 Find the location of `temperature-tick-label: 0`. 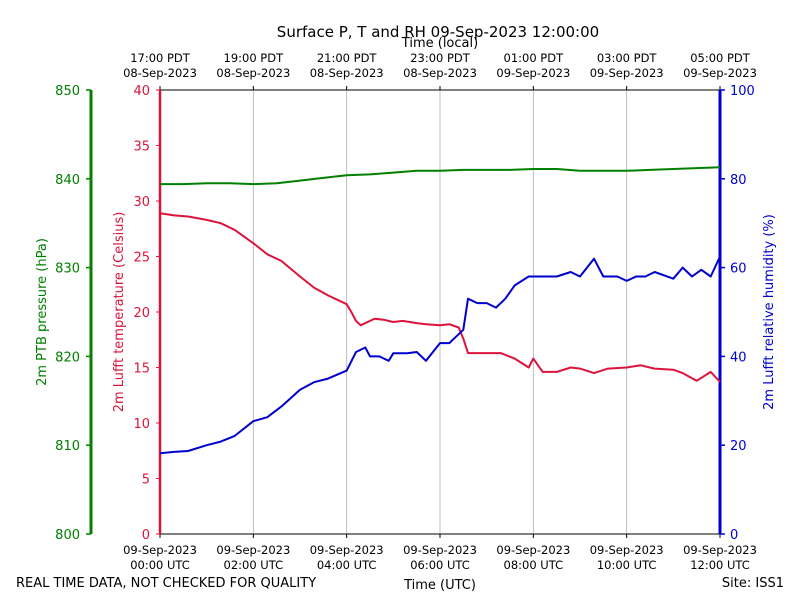

temperature-tick-label: 0 is located at coordinates (146, 535).